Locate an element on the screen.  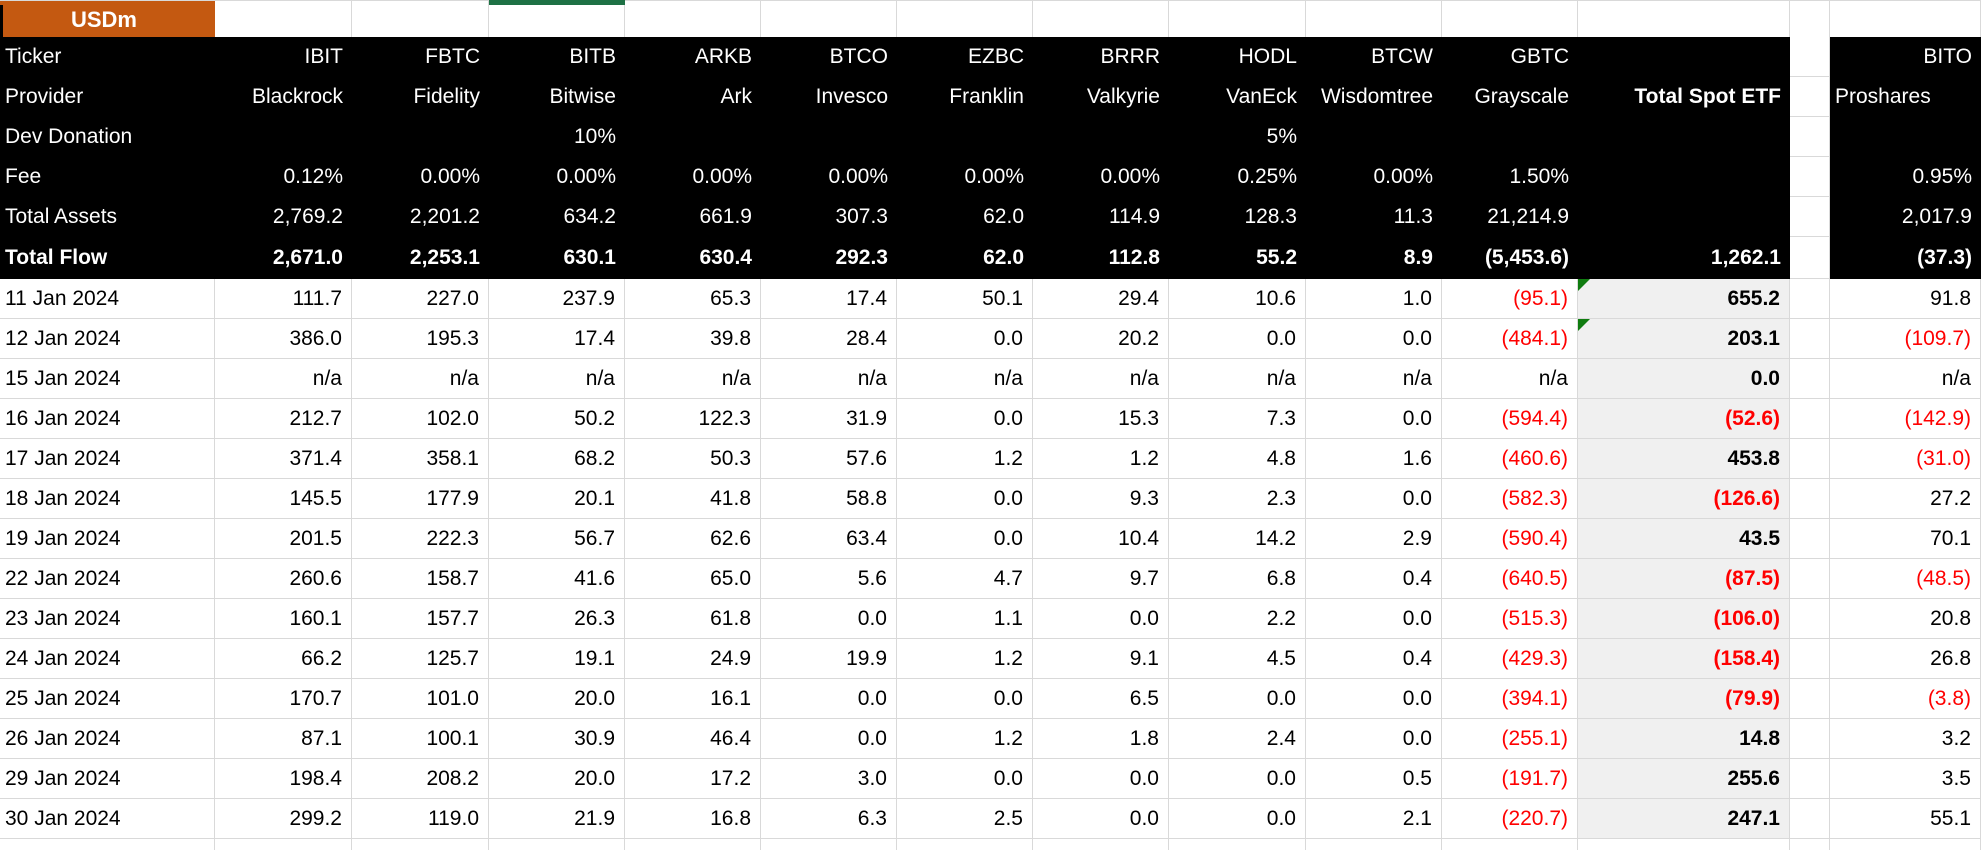
cell-bito-ticker: BITO is located at coordinates (1905, 57).